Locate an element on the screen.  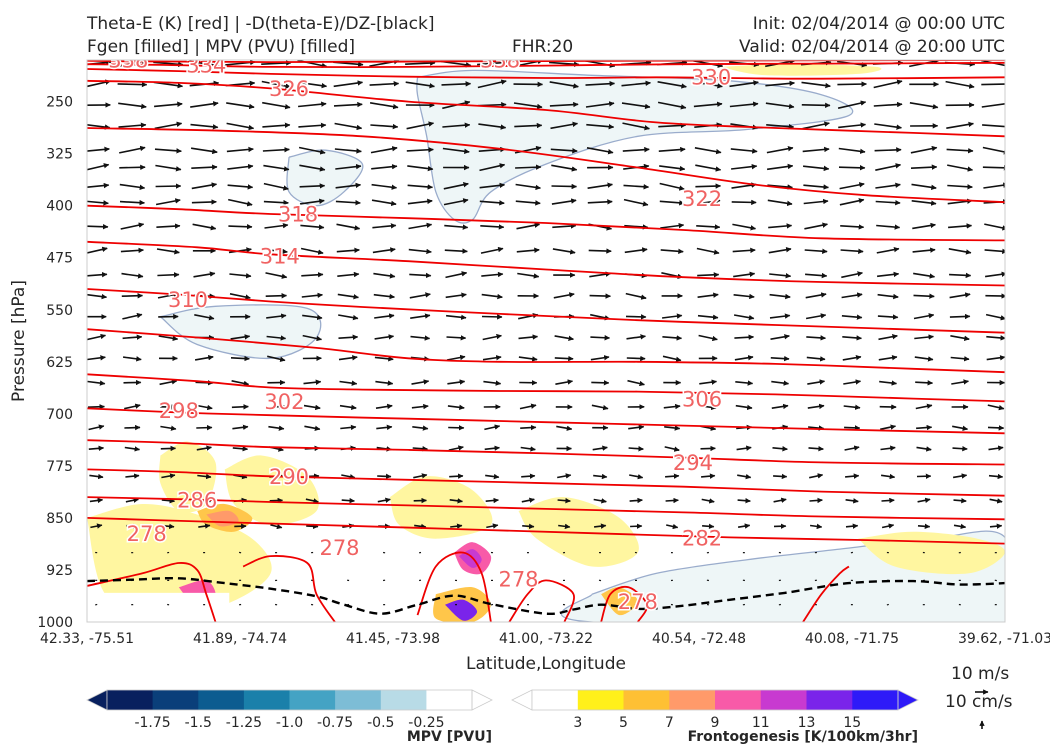
x-tick-label: 41.00, -73.22 is located at coordinates (546, 639).